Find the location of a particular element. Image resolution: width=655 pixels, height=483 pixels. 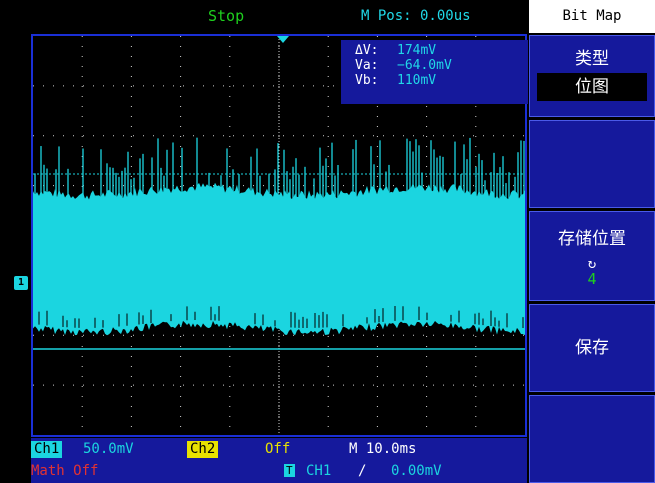

trigger-slope-icon: / is located at coordinates (362, 471).